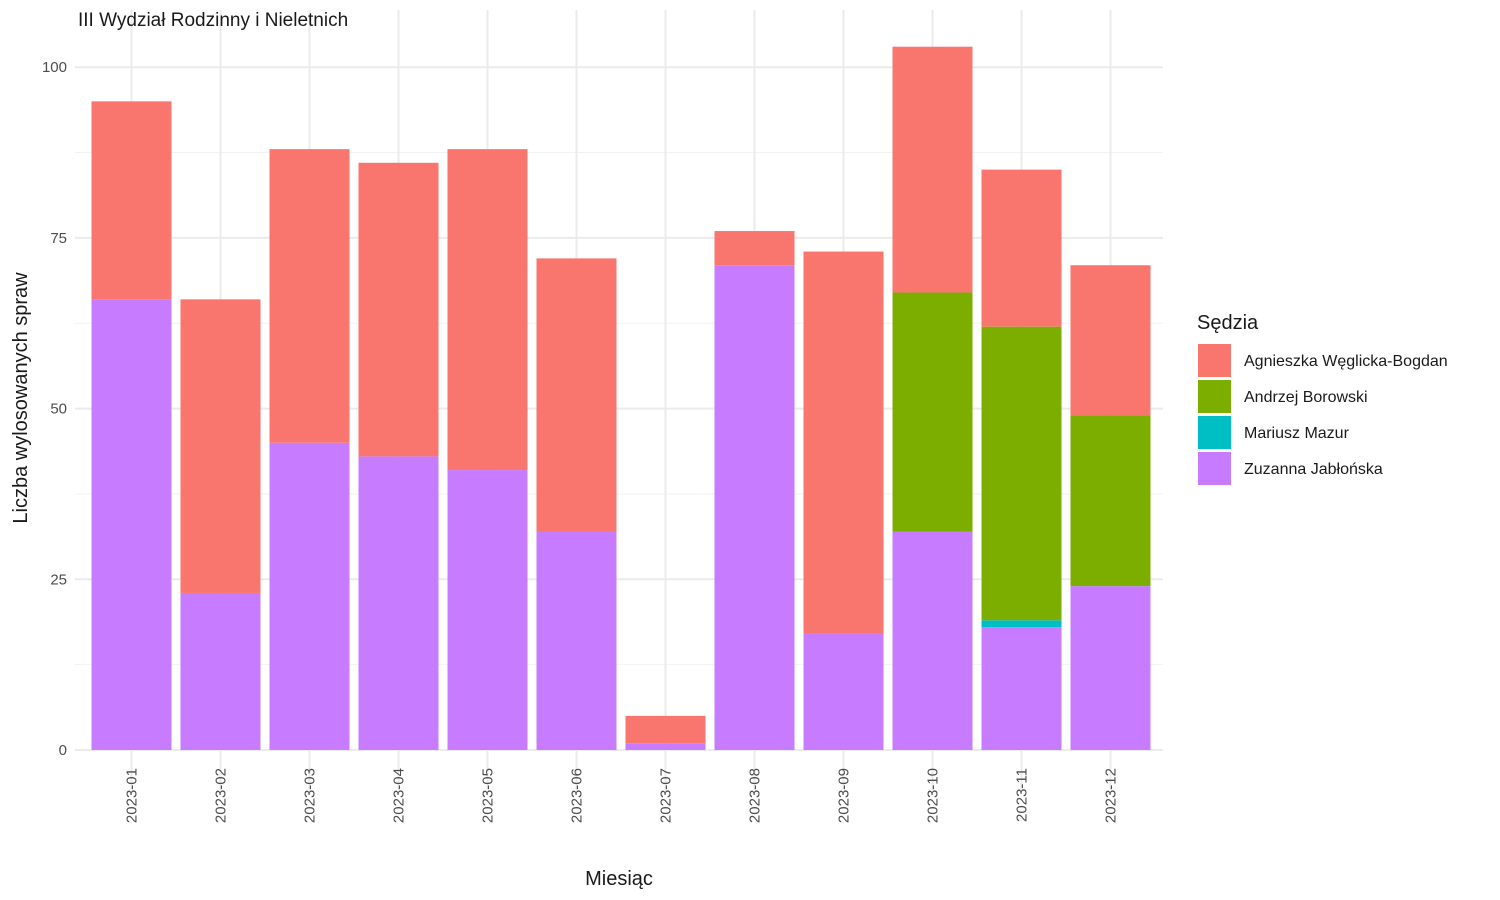 This screenshot has width=1500, height=900. Describe the element at coordinates (933, 795) in the screenshot. I see `x-tick-label: 2023-10` at that location.